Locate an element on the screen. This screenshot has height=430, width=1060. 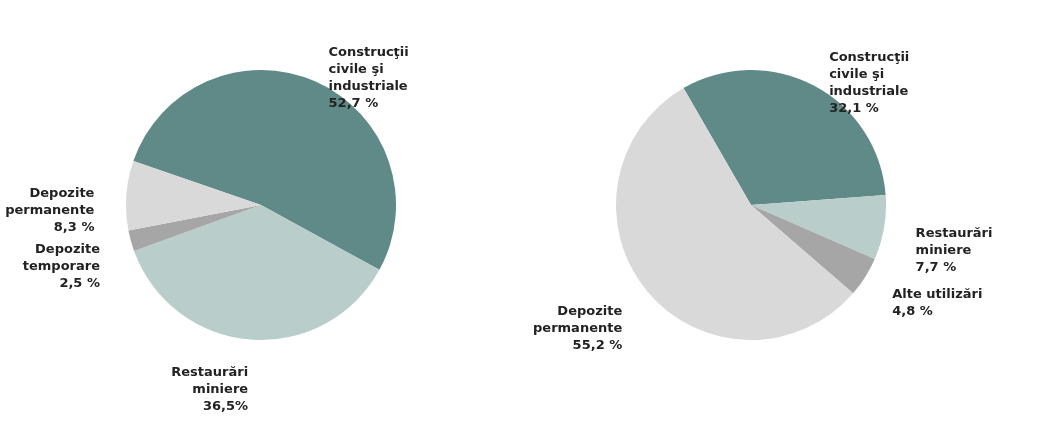
data-label: 55,2 % is located at coordinates (597, 345).